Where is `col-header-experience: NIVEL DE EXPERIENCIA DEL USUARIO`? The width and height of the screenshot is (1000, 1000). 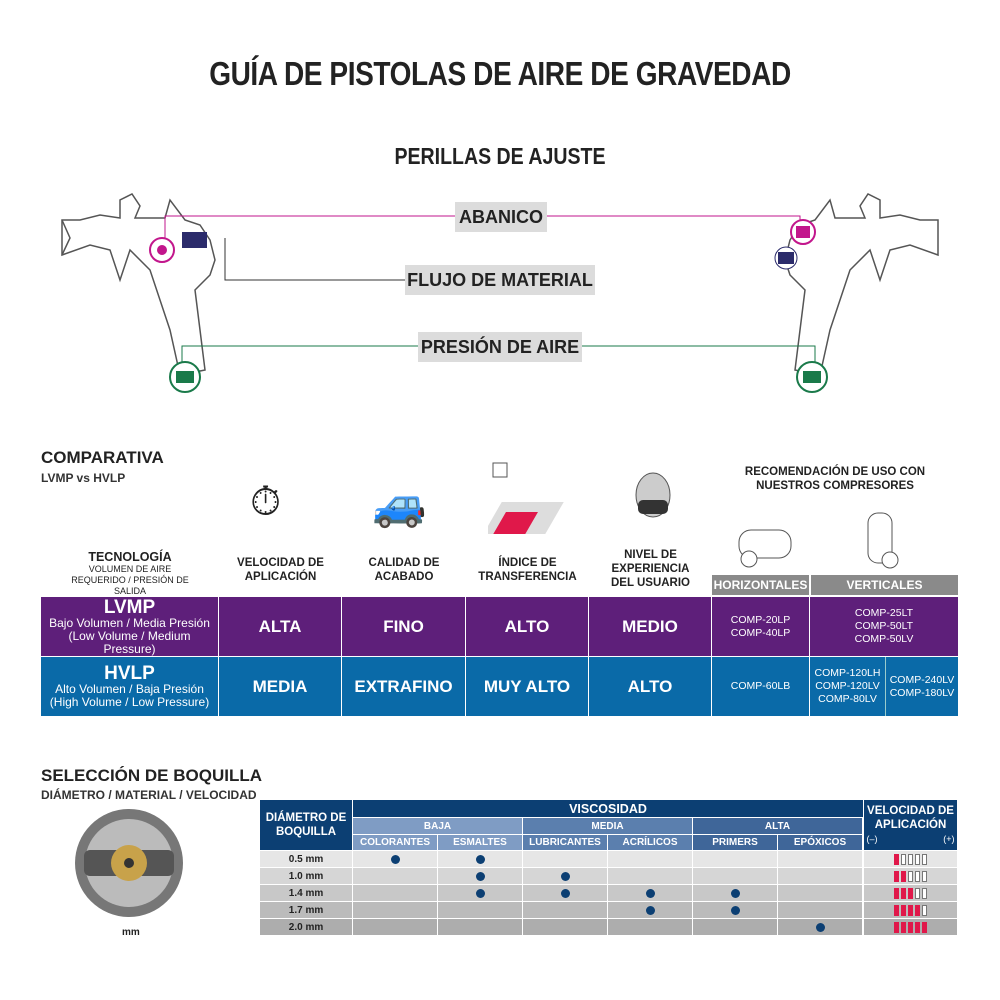
col-header-experience: NIVEL DE EXPERIENCIA DEL USUARIO is located at coordinates (650, 569).